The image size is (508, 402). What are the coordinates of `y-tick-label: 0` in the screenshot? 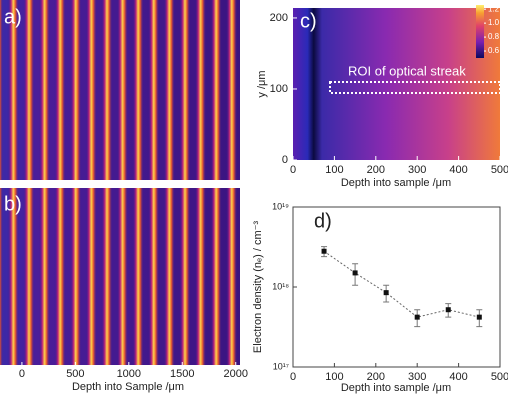 It's located at (285, 160).